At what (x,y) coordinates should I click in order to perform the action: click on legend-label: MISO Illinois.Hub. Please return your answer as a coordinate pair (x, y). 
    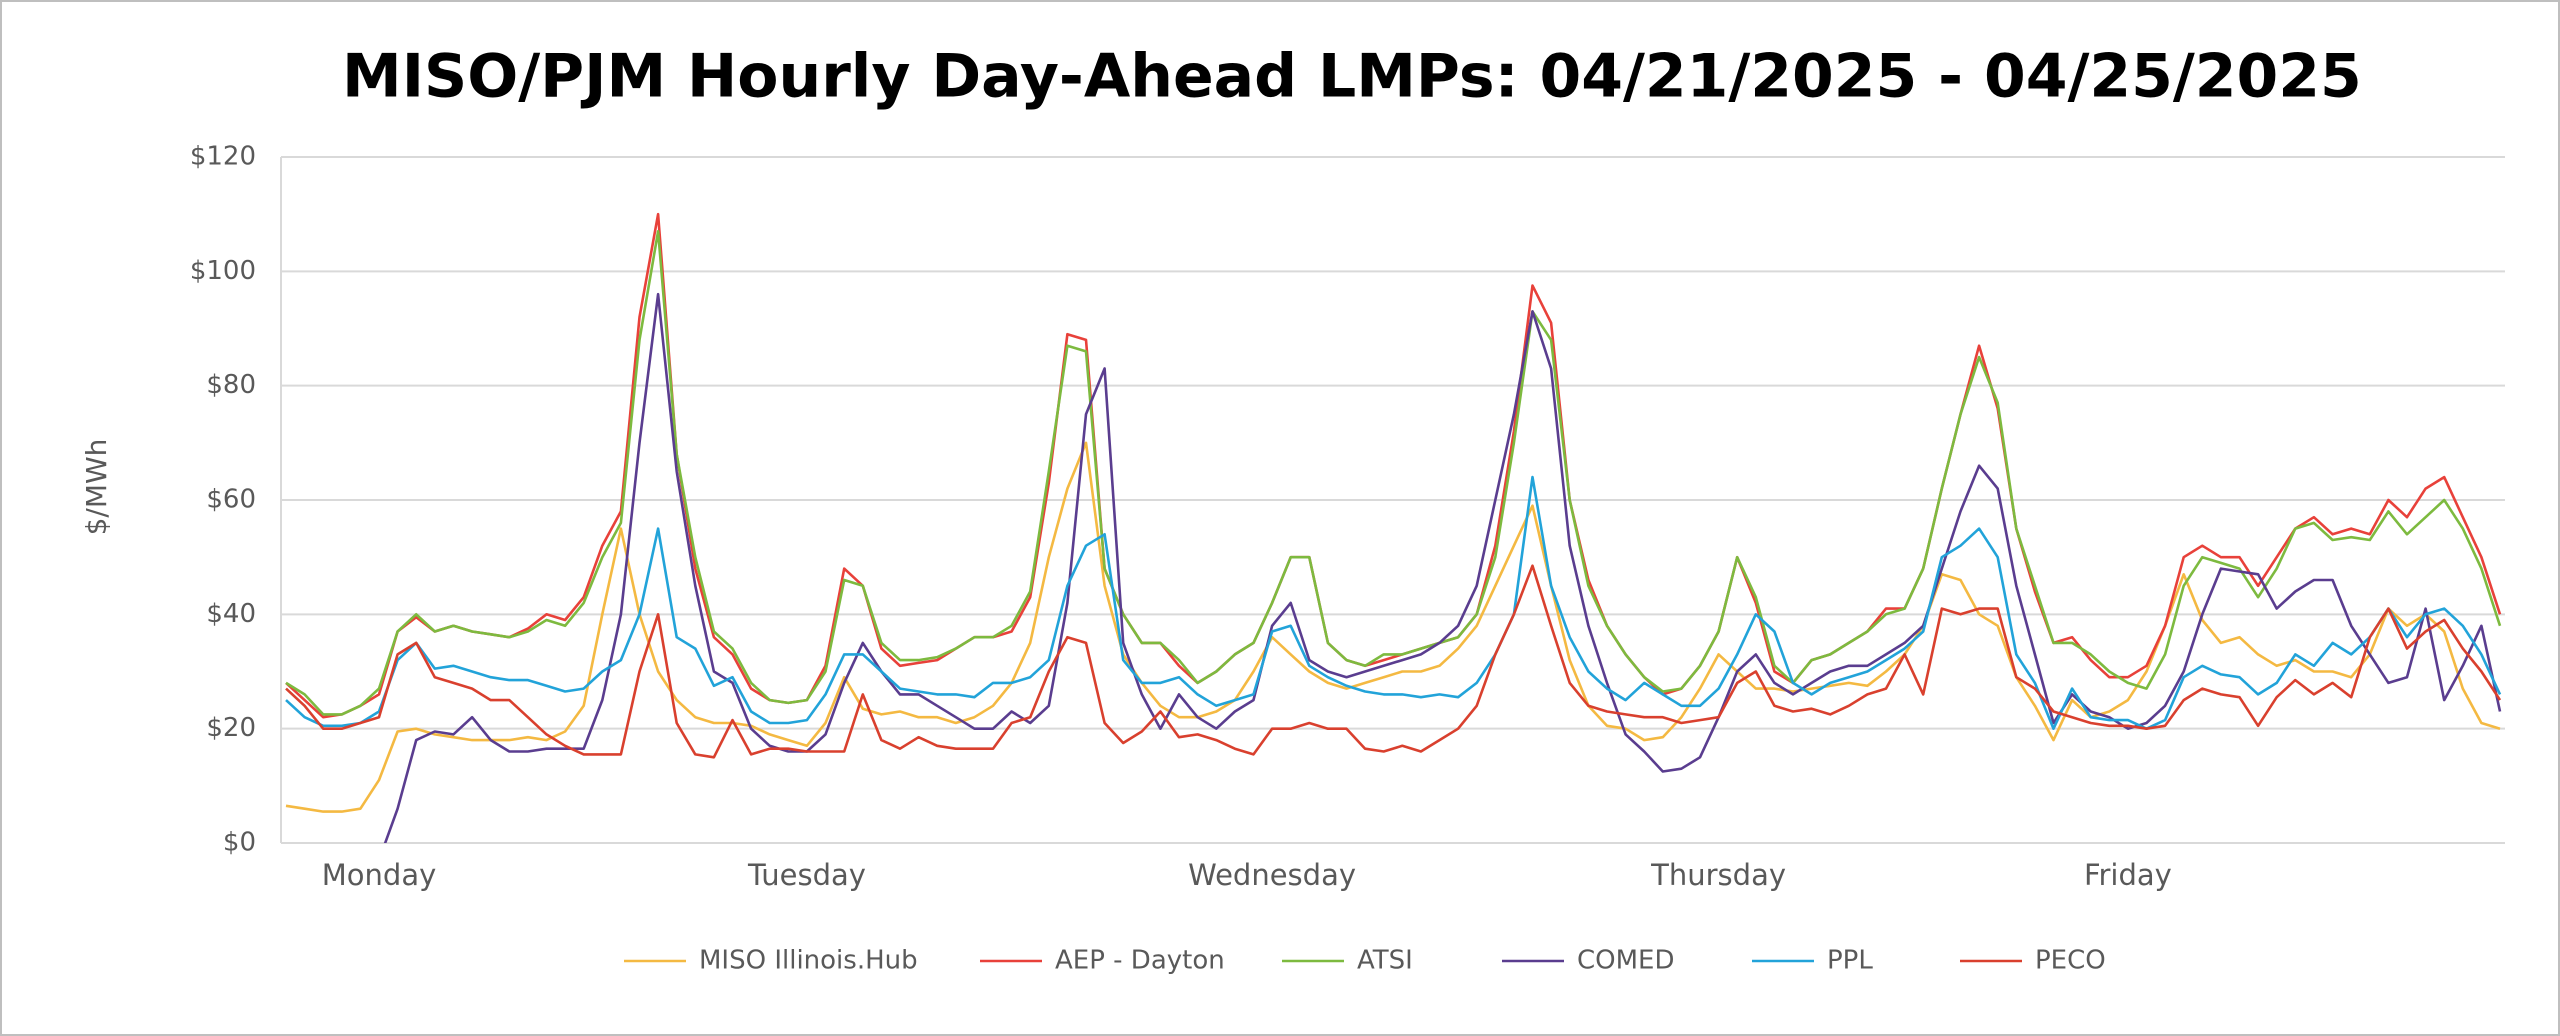
    Looking at the image, I should click on (808, 961).